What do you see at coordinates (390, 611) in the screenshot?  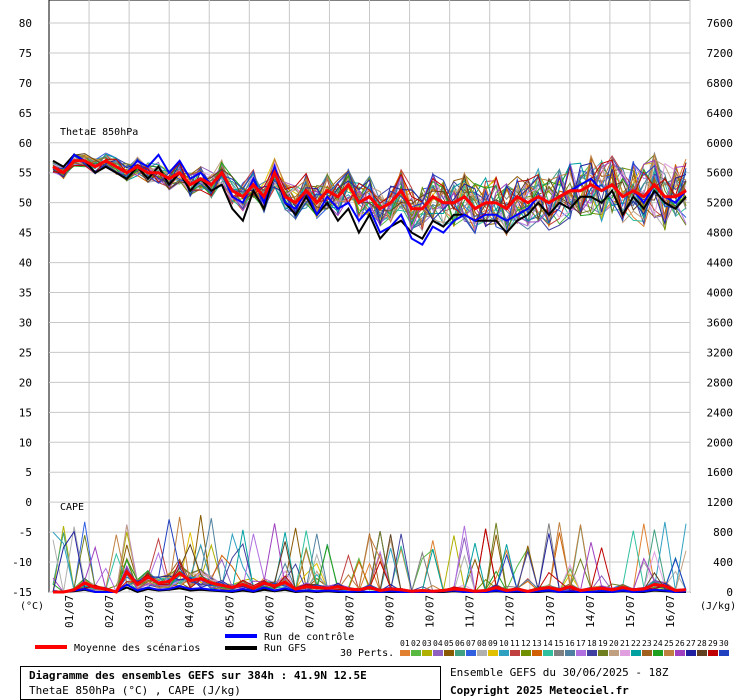 I see `x-tick-label: 09/07` at bounding box center [390, 611].